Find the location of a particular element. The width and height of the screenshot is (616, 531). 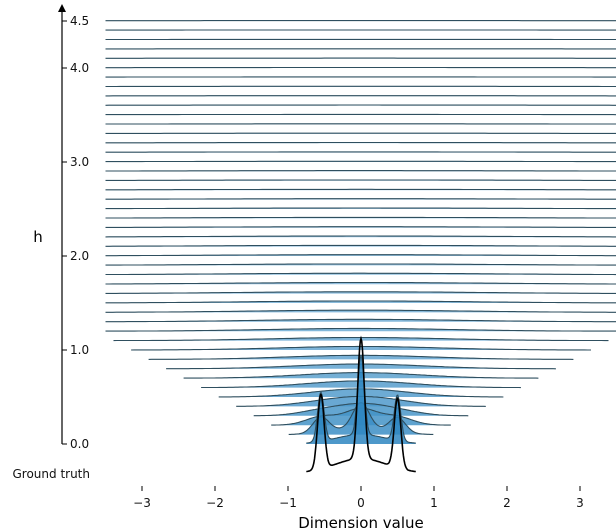

y-tick-label: 2.0 is located at coordinates (79, 256).